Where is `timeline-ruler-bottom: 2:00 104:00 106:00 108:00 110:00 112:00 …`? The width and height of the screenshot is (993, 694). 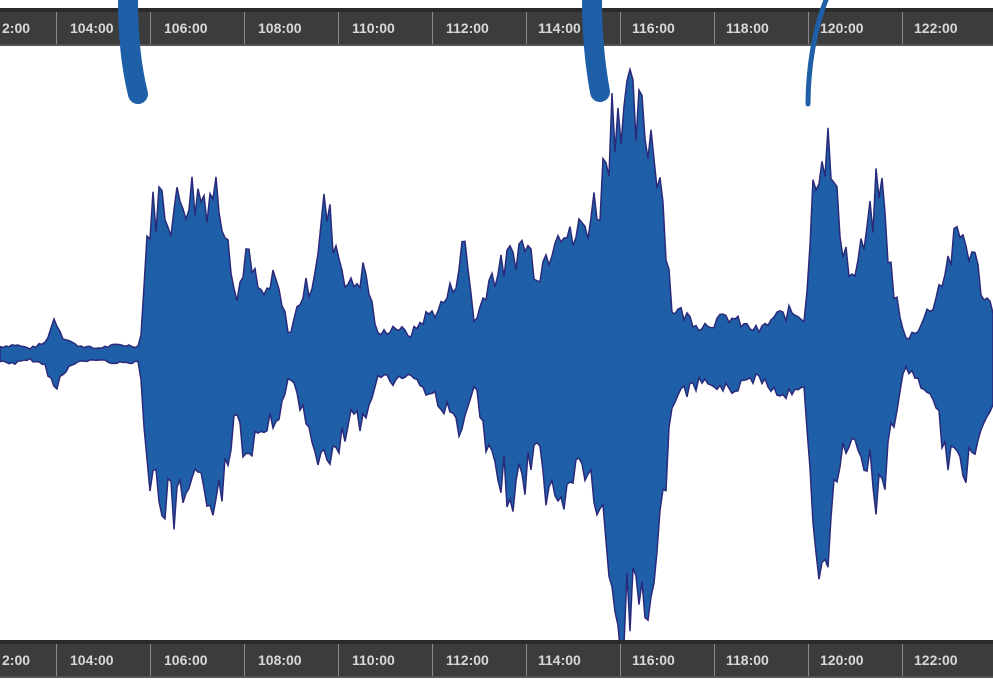 timeline-ruler-bottom: 2:00 104:00 106:00 108:00 110:00 112:00 … is located at coordinates (496, 659).